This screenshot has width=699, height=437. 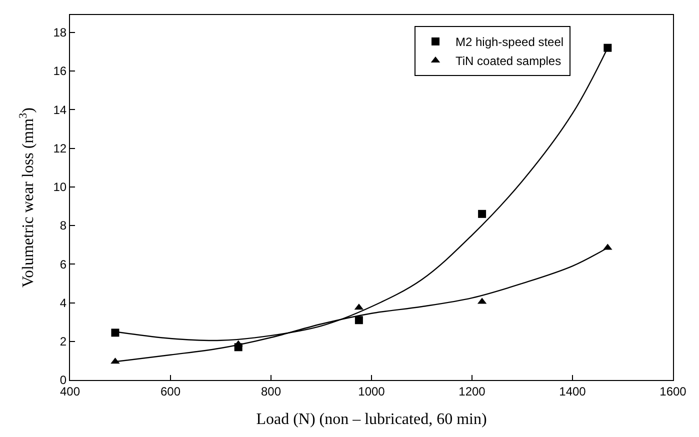 I want to click on y-tick-label: 18, so click(x=60, y=33).